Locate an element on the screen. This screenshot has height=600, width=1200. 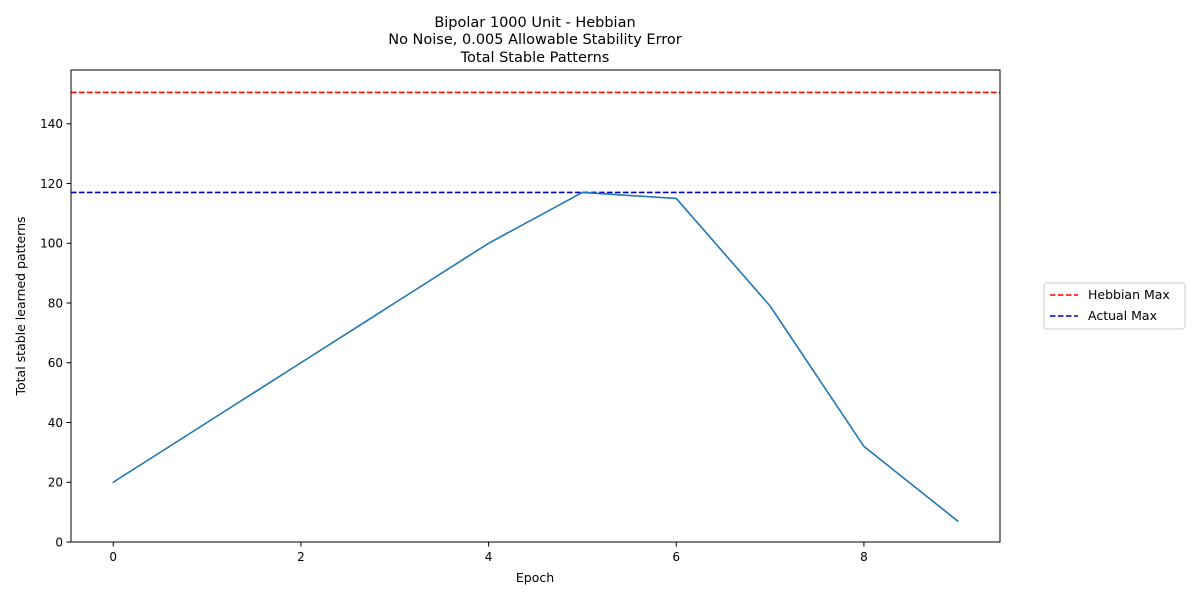
y-tick-label: 80 is located at coordinates (55, 303).